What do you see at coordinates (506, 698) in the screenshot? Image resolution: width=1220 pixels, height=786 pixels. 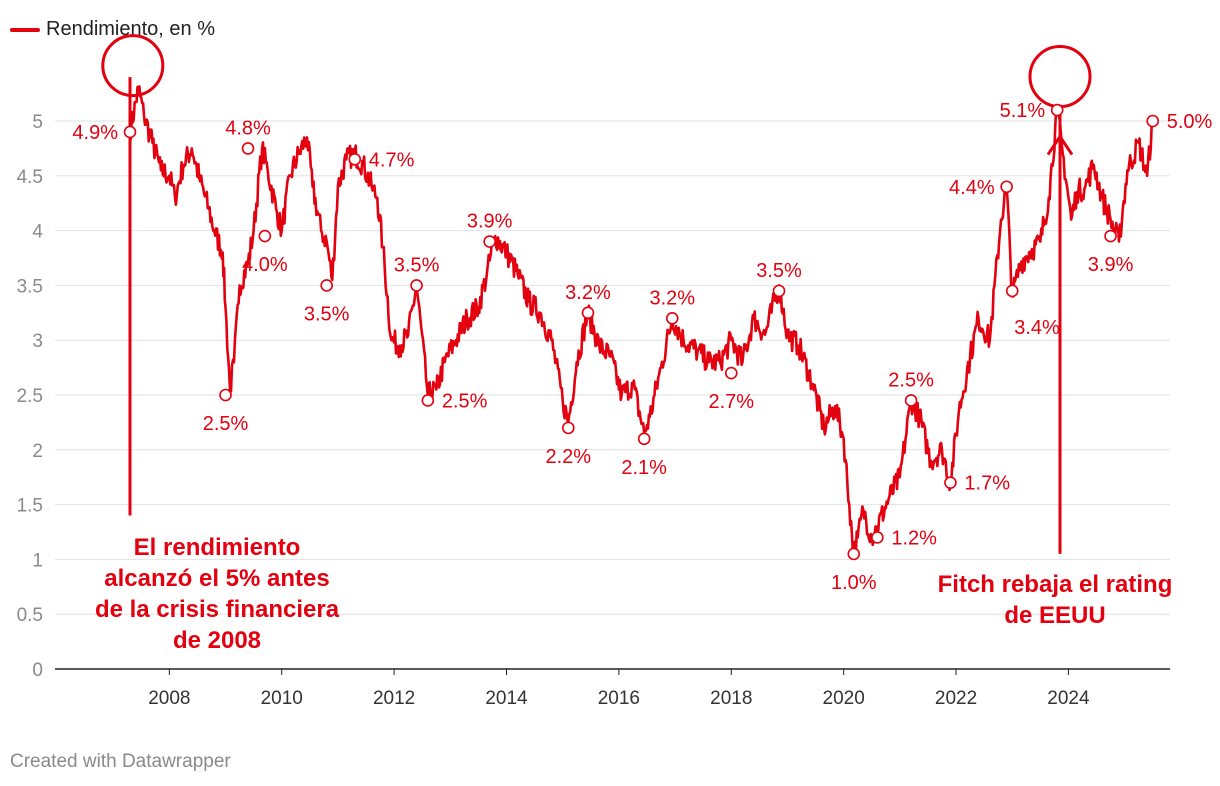 I see `x-tick-label: 2014` at bounding box center [506, 698].